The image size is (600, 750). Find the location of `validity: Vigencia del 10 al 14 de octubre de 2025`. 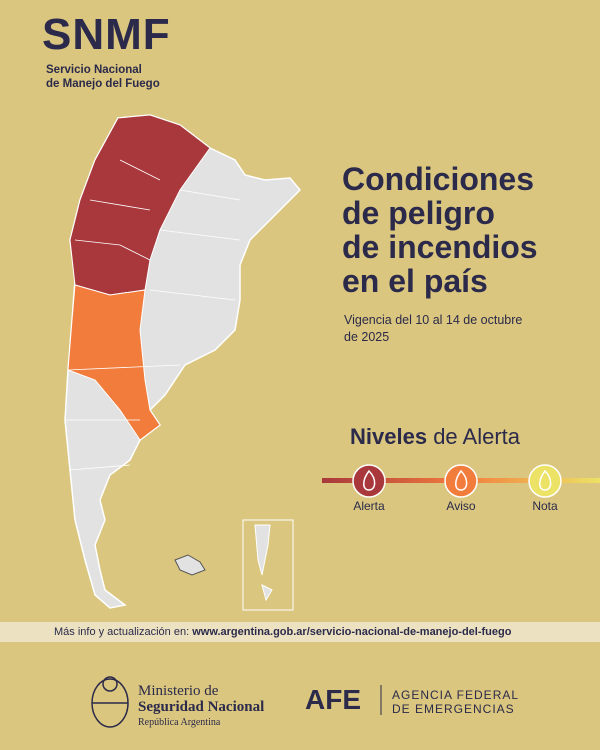

validity: Vigencia del 10 al 14 de octubre de 2025 is located at coordinates (433, 329).